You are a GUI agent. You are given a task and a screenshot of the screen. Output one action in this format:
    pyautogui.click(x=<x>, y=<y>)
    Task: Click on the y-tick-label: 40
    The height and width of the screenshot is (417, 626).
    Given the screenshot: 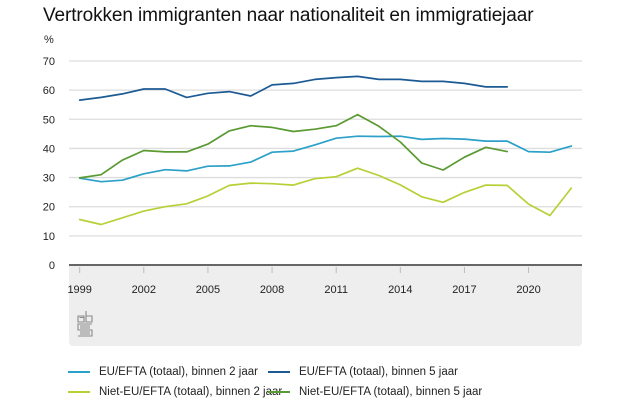 What is the action you would take?
    pyautogui.click(x=49, y=149)
    